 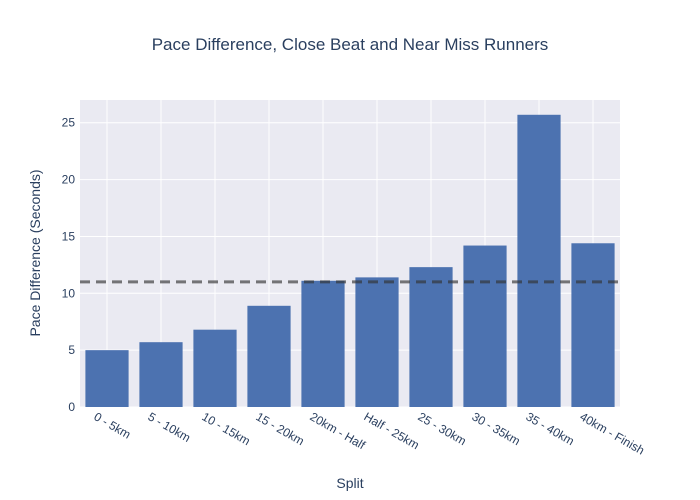 I want to click on y-tick-label: 25, so click(x=69, y=123).